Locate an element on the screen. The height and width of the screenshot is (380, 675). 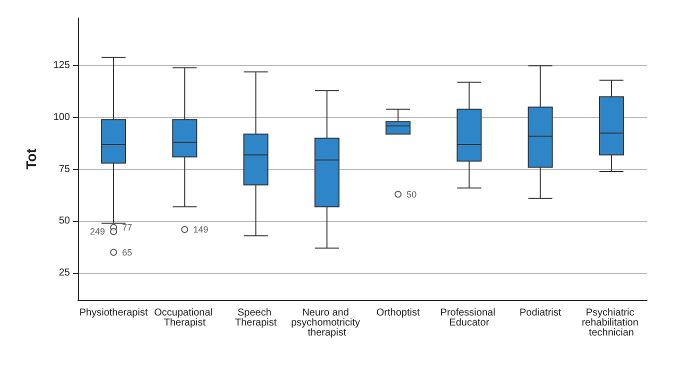
annotation: 149 is located at coordinates (200, 229).